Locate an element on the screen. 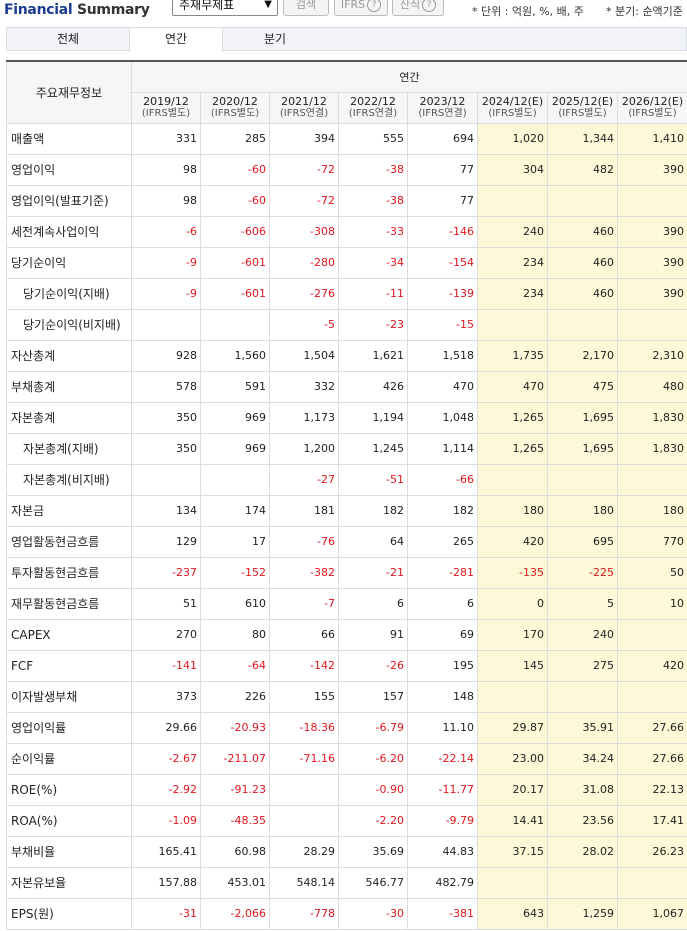  table-cell: -22.14 is located at coordinates (442, 758).